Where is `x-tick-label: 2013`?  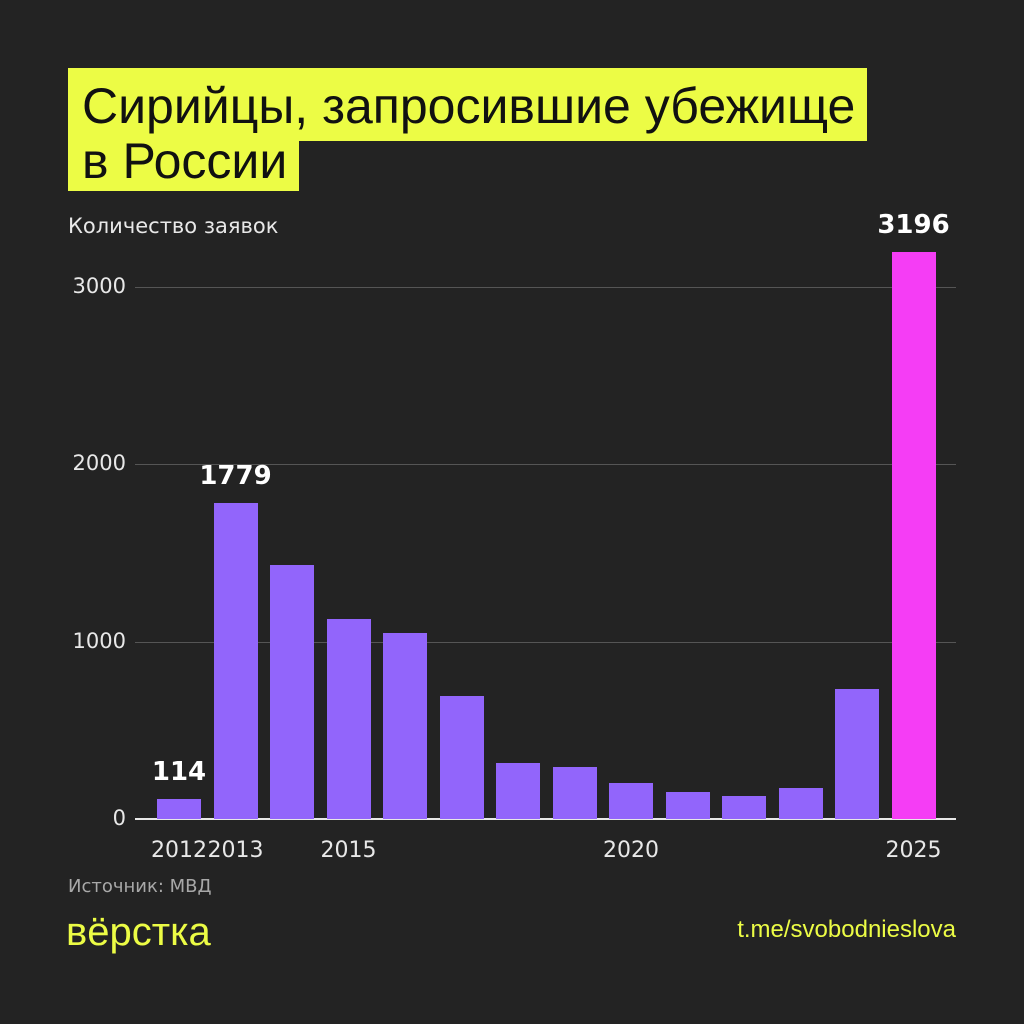 x-tick-label: 2013 is located at coordinates (235, 850).